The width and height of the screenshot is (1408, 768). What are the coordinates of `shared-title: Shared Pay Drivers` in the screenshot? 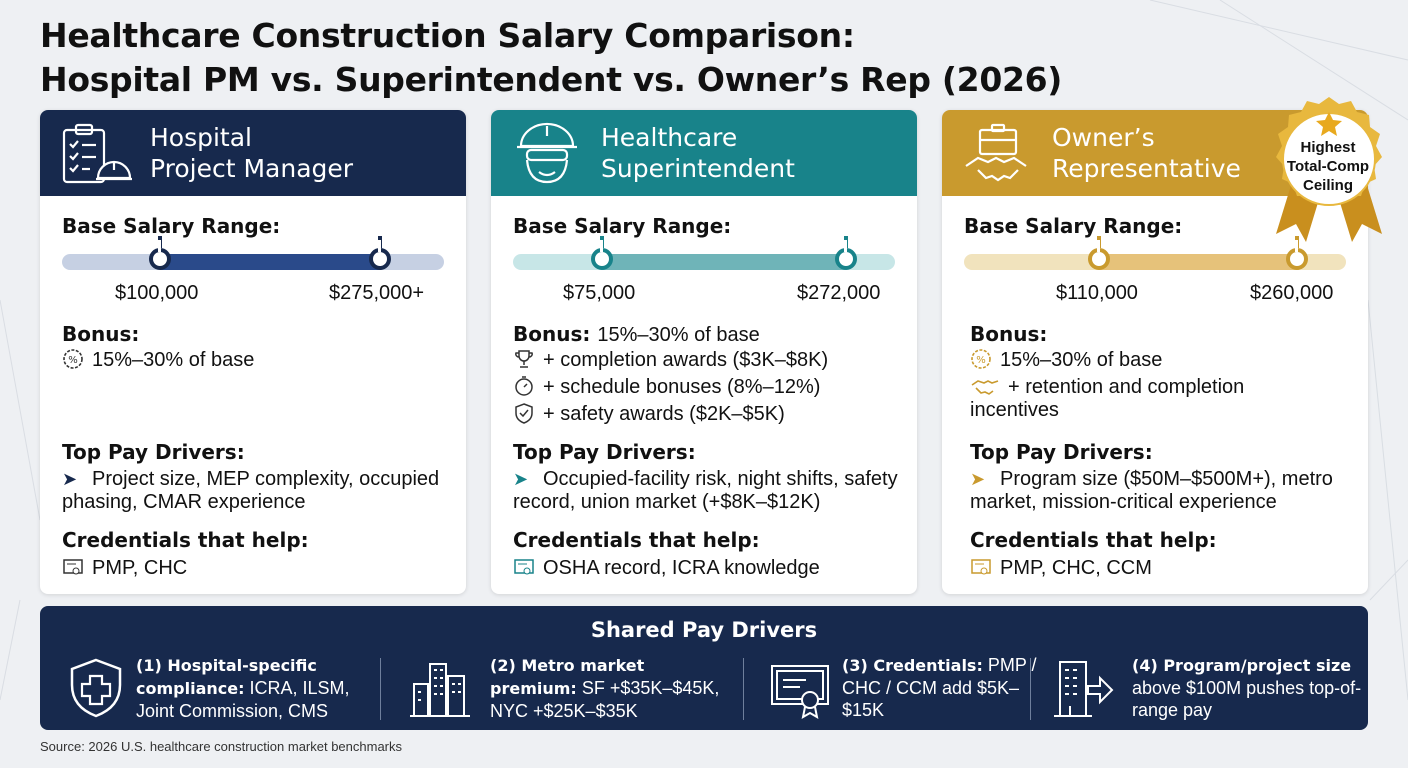 It's located at (704, 630).